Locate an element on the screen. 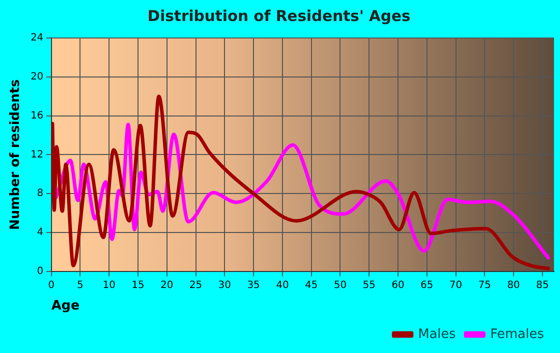 The width and height of the screenshot is (560, 353). x-tick-label: 25 is located at coordinates (195, 285).